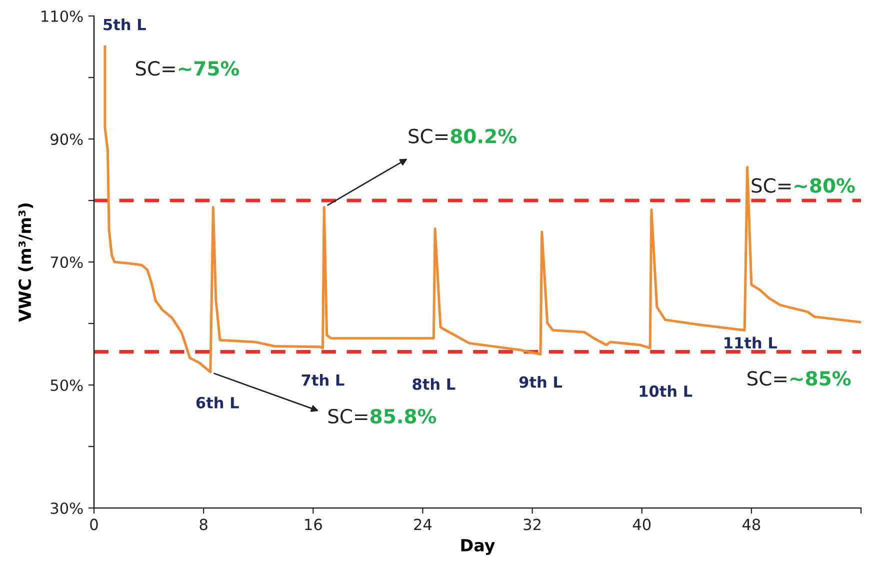 The width and height of the screenshot is (886, 572). I want to click on annotation: 10th L, so click(666, 391).